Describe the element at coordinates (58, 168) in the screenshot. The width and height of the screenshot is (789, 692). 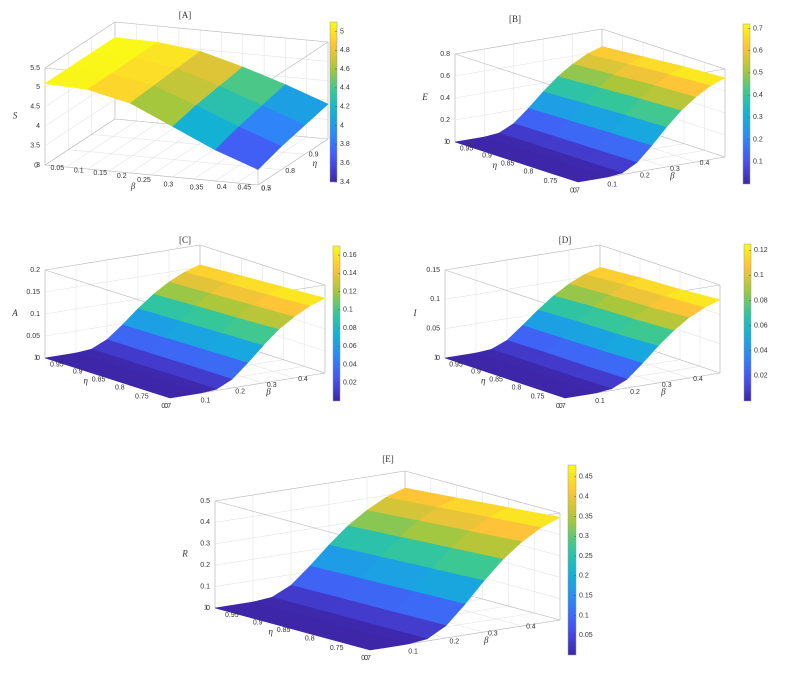
I see `x-tick-label: 0.05` at that location.